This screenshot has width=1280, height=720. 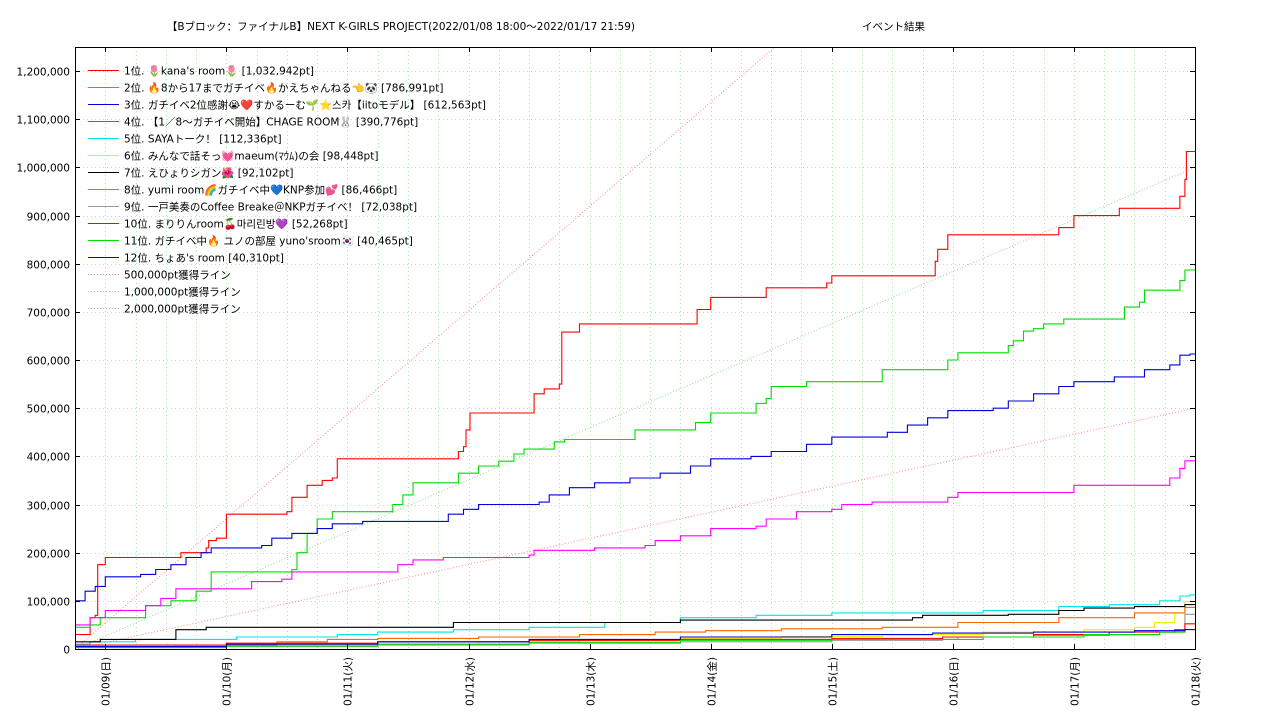 I want to click on legend-label: 10位. まりりんroom🍒마리린방💜 [52,268pt], so click(x=236, y=224).